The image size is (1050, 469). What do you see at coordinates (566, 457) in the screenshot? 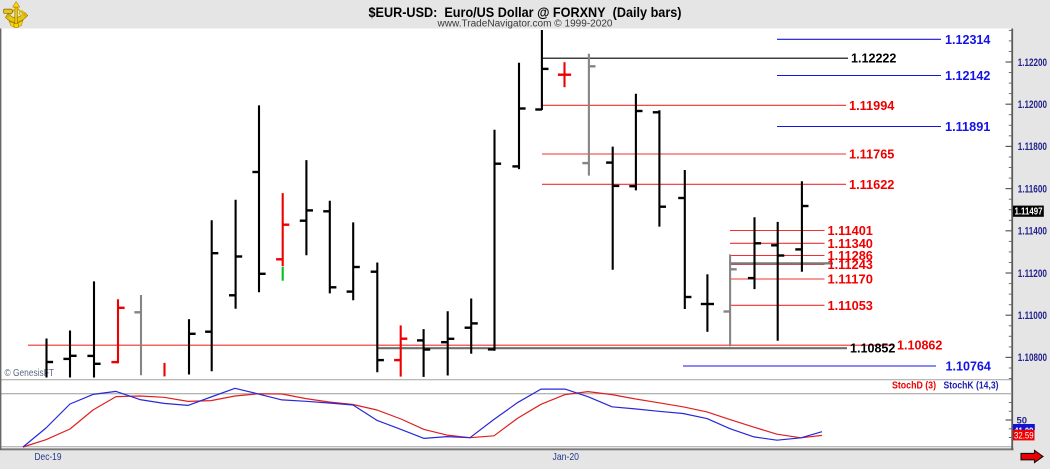
I see `svg-text: Jan-20` at bounding box center [566, 457].